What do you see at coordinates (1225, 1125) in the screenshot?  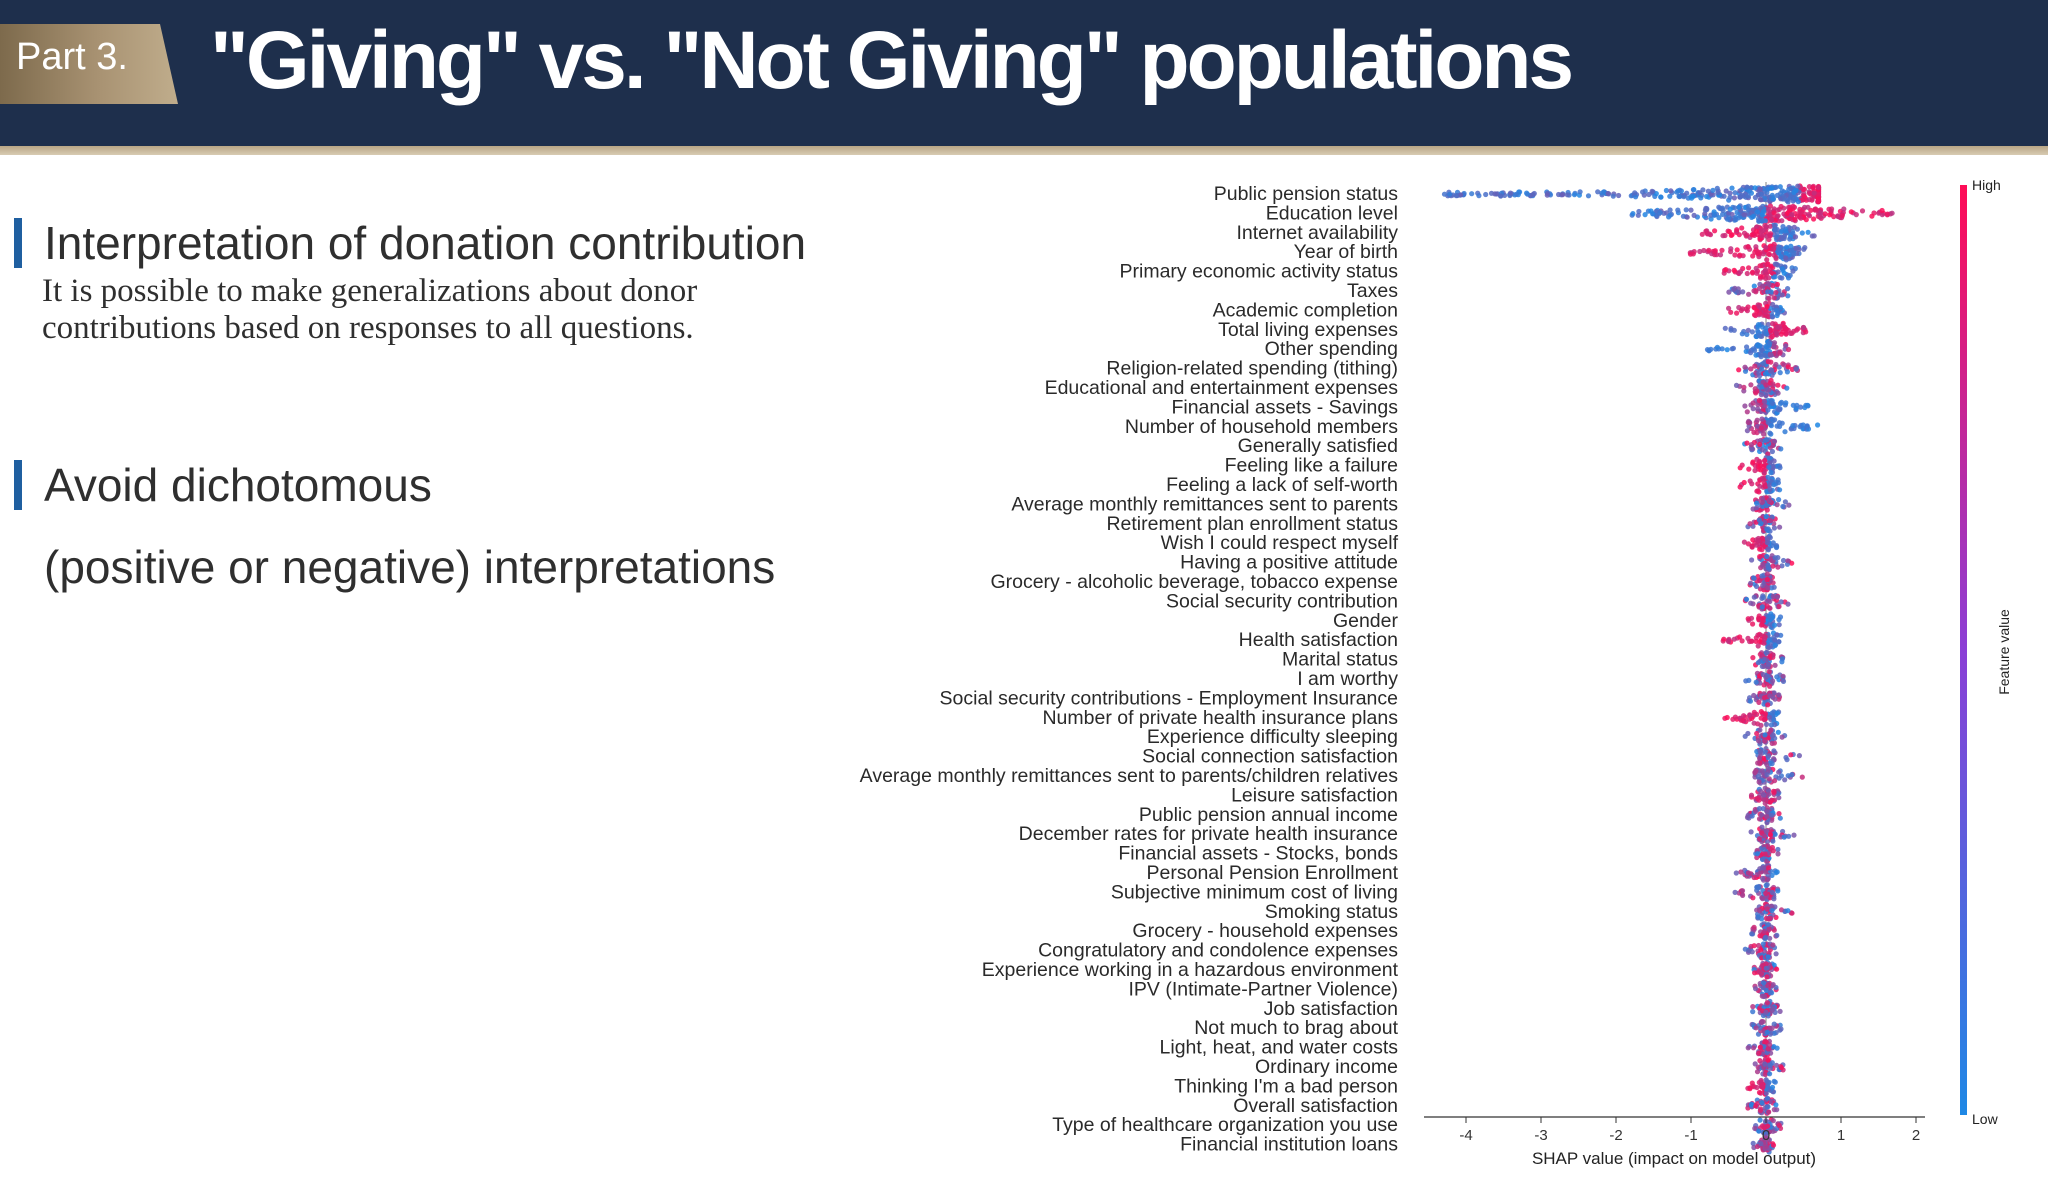 I see `feature-label: Type of healthcare organization you use` at bounding box center [1225, 1125].